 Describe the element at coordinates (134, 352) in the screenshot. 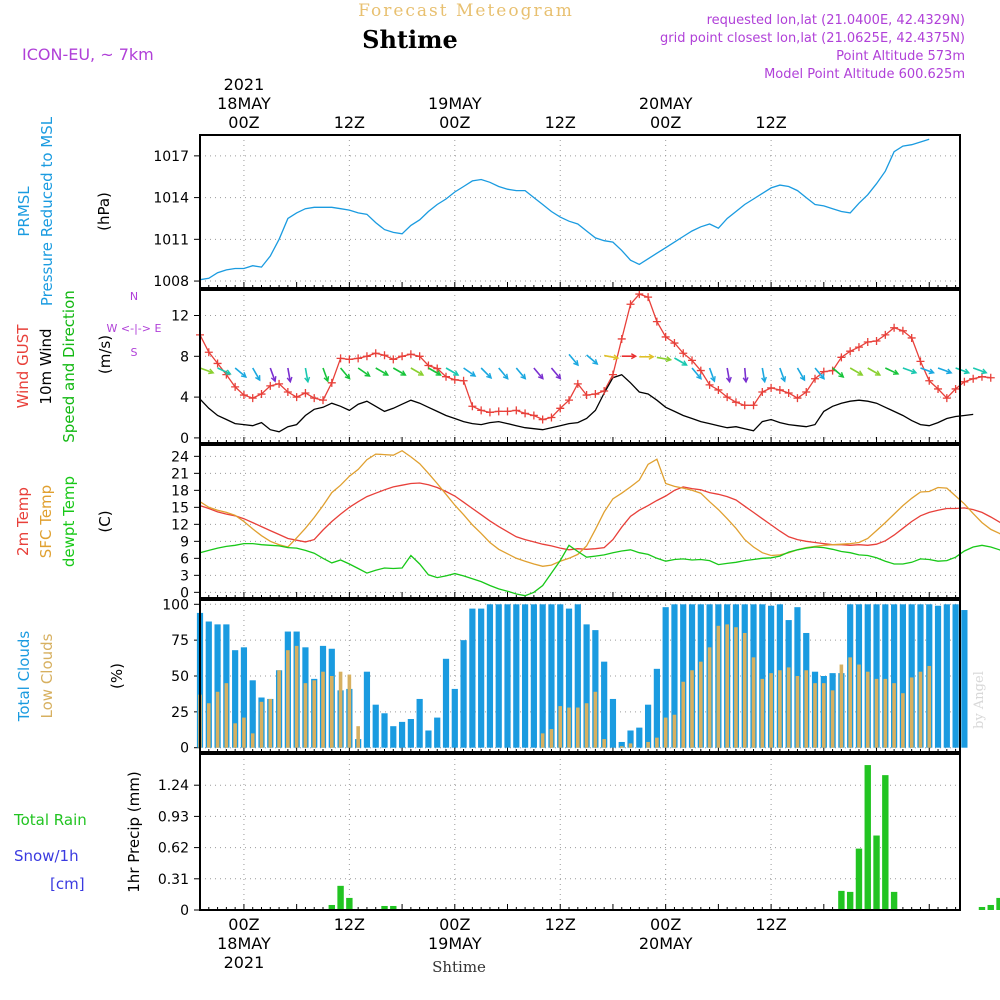

I see `compass-south: S` at that location.